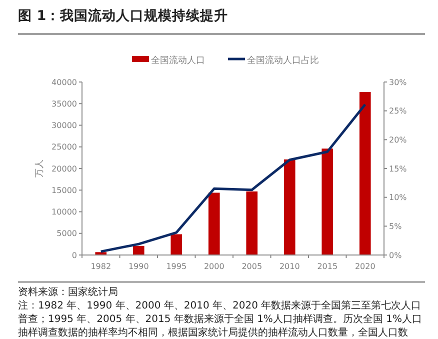 The image size is (438, 339). I want to click on y2-tick-label: 15%, so click(398, 169).